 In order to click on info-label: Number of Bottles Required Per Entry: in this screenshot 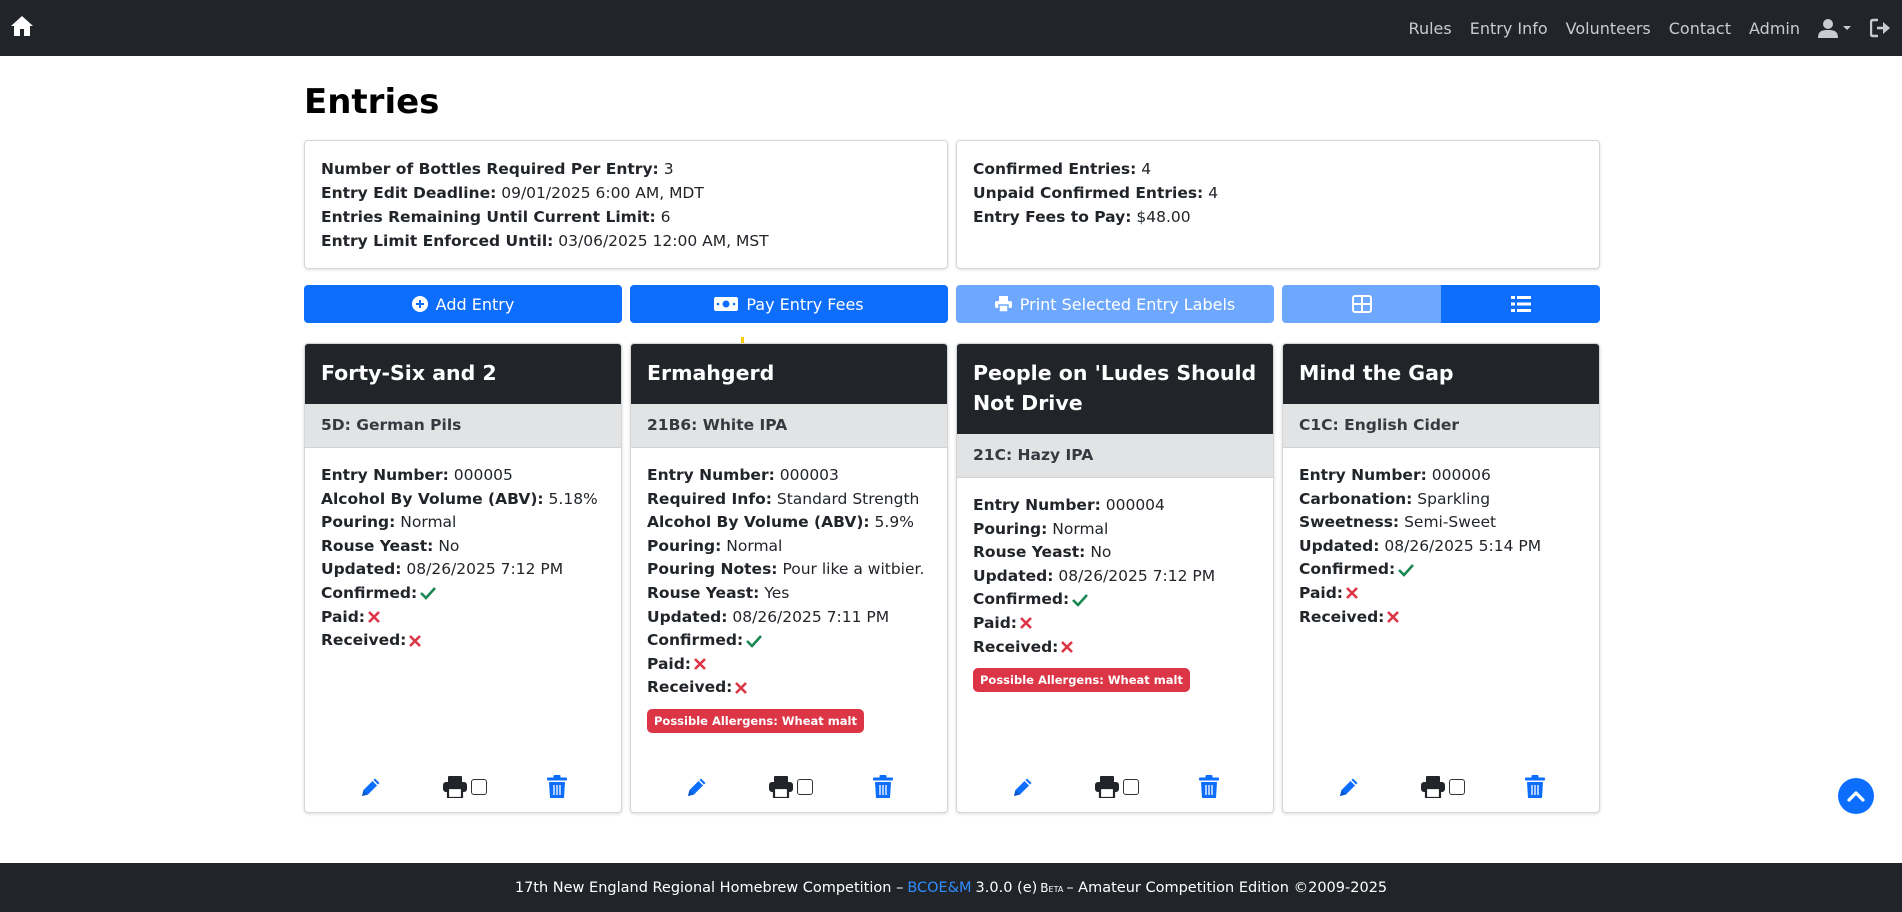, I will do `click(490, 169)`.